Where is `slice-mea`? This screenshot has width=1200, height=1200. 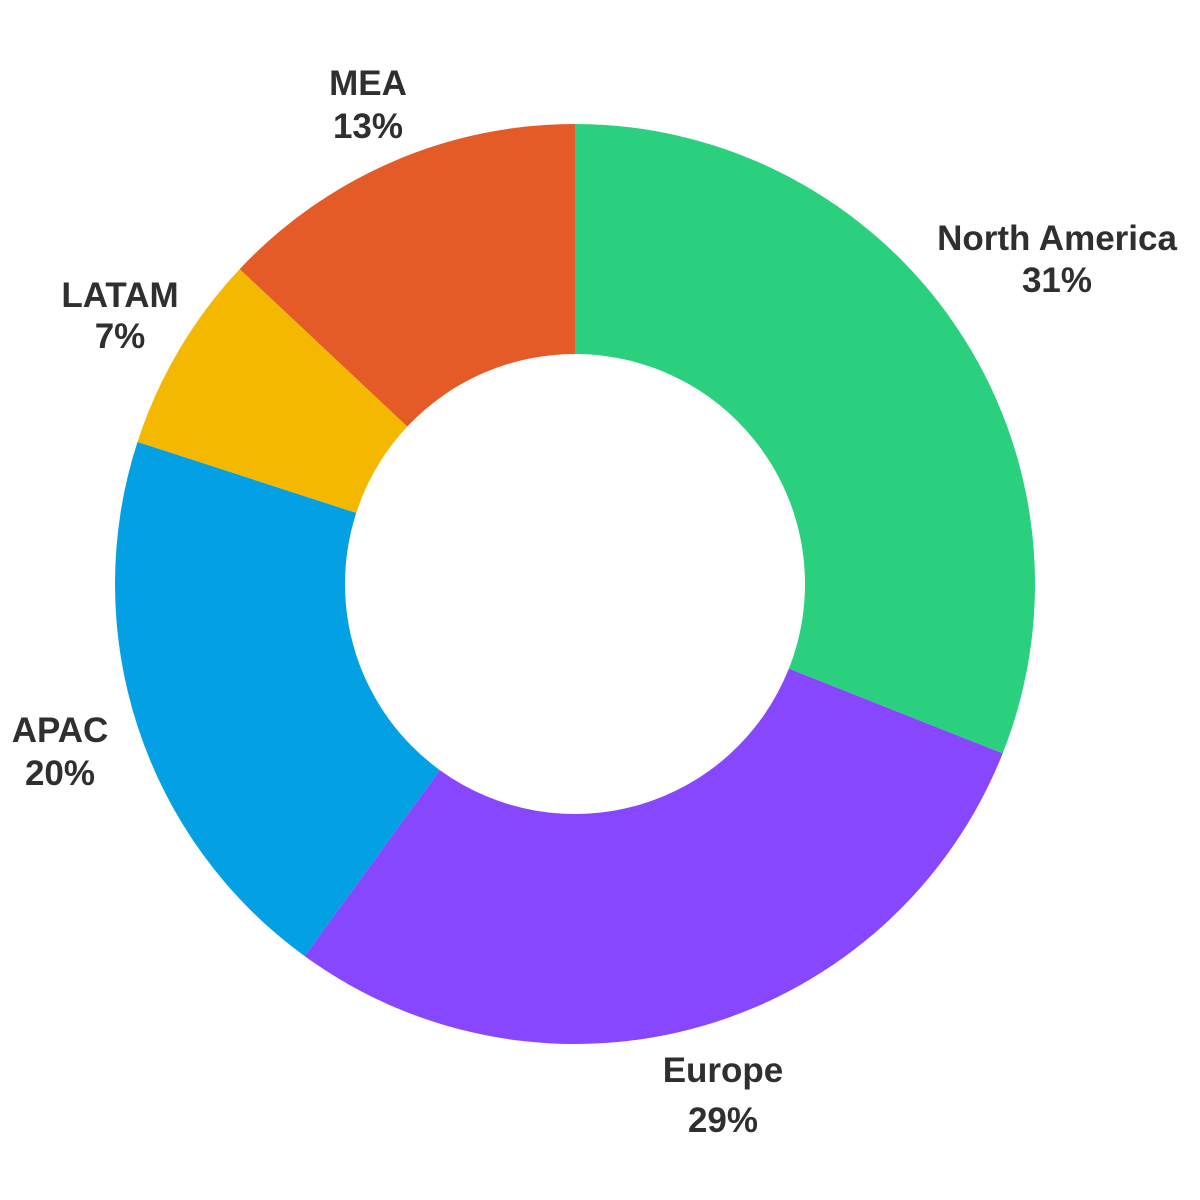
slice-mea is located at coordinates (407, 275).